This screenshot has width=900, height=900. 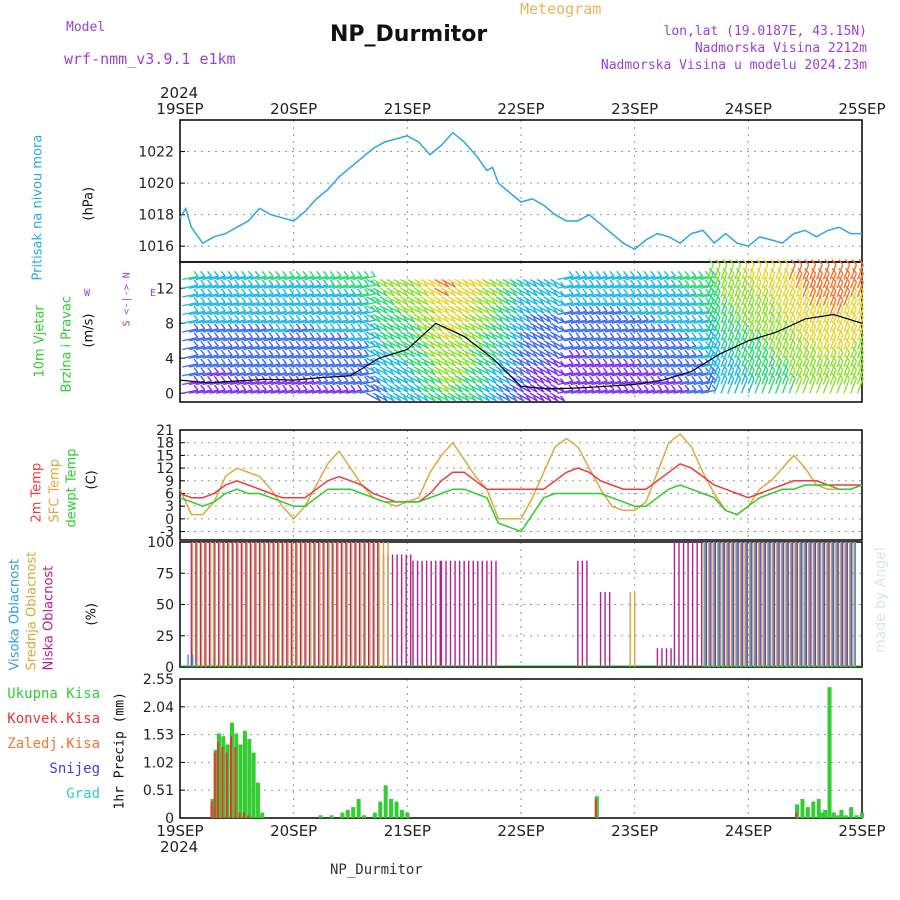 I want to click on legend-hail: Grad, so click(x=83, y=794).